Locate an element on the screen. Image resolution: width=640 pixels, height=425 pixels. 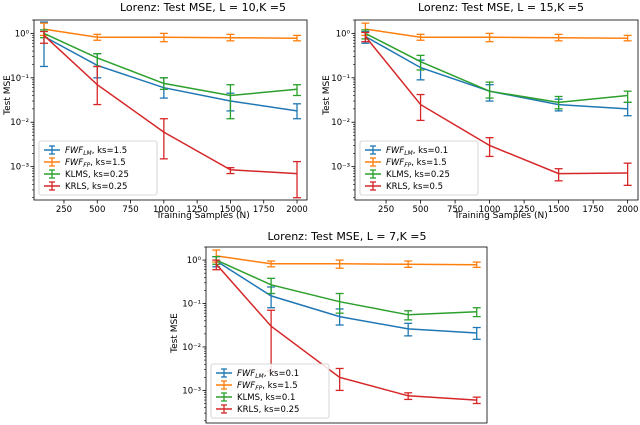
legend-label: FWFLM, ks=1.5 is located at coordinates (96, 151).